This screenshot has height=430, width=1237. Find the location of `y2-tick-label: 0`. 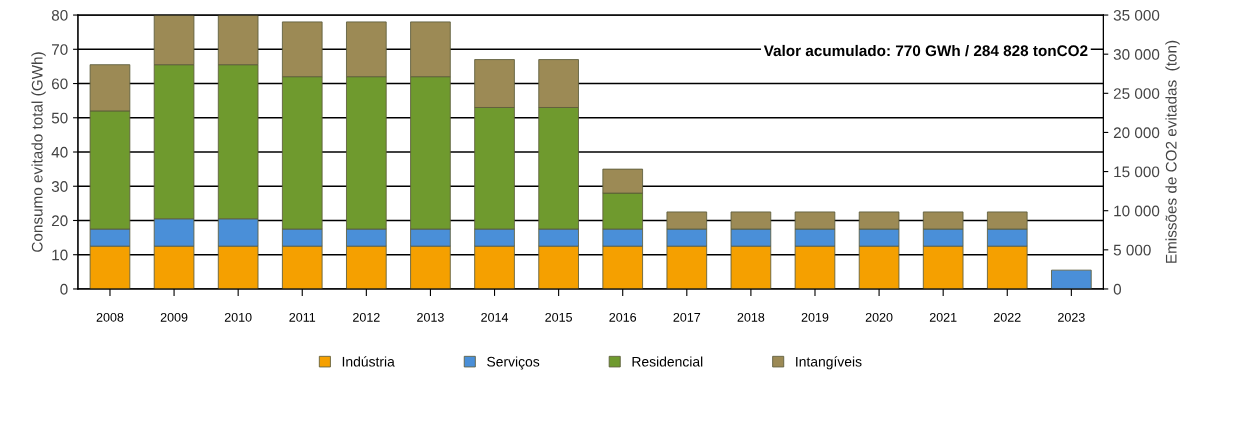

y2-tick-label: 0 is located at coordinates (1117, 289).